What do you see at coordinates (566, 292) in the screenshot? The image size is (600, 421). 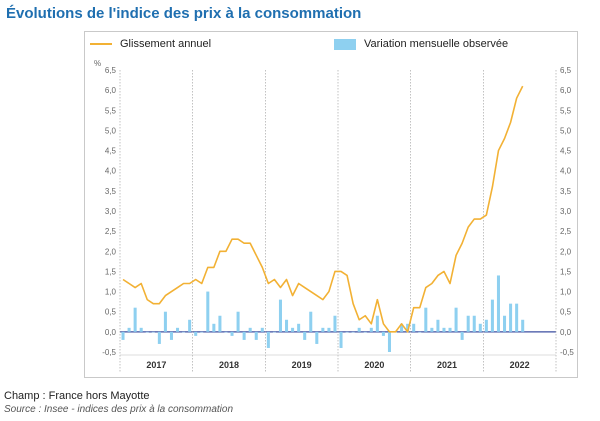 I see `y-tick-label-right: 1,0` at bounding box center [566, 292].